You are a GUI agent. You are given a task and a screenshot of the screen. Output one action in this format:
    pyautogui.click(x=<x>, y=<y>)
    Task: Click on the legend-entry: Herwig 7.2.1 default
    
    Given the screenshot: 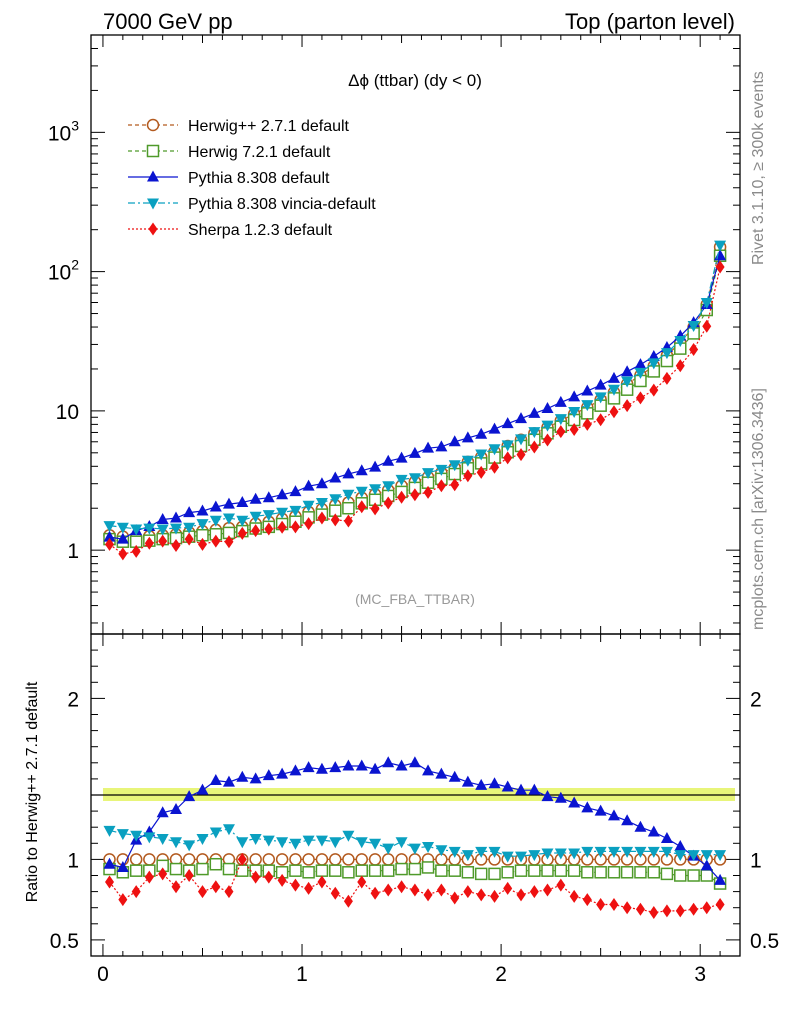 What is the action you would take?
    pyautogui.click(x=229, y=152)
    